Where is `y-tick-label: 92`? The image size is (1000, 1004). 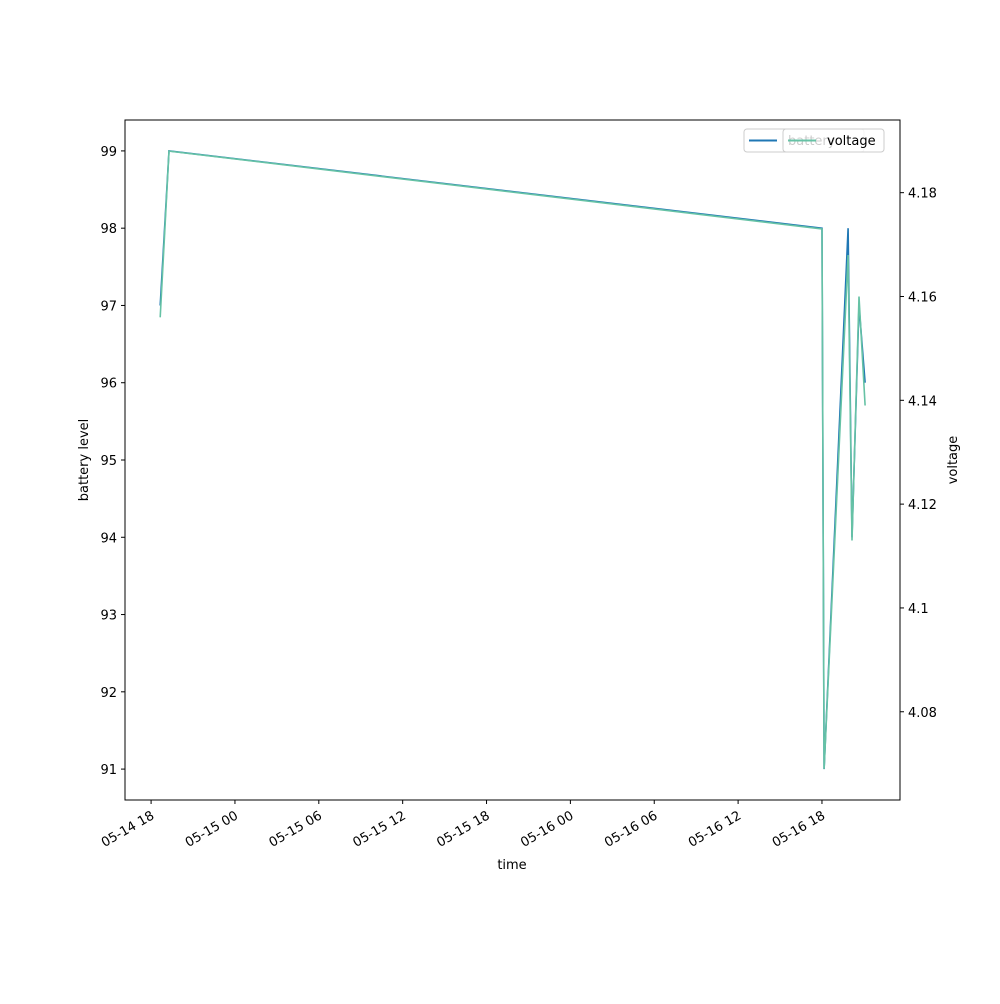 y-tick-label: 92 is located at coordinates (108, 693).